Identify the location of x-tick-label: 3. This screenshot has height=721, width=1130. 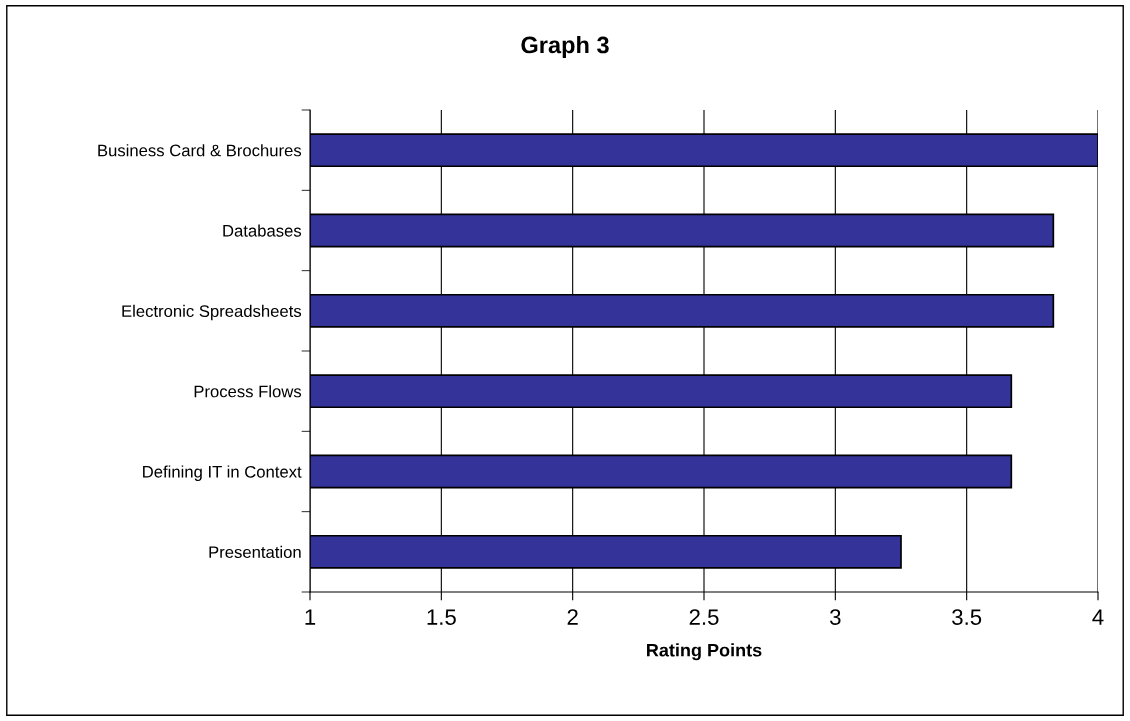
(835, 617).